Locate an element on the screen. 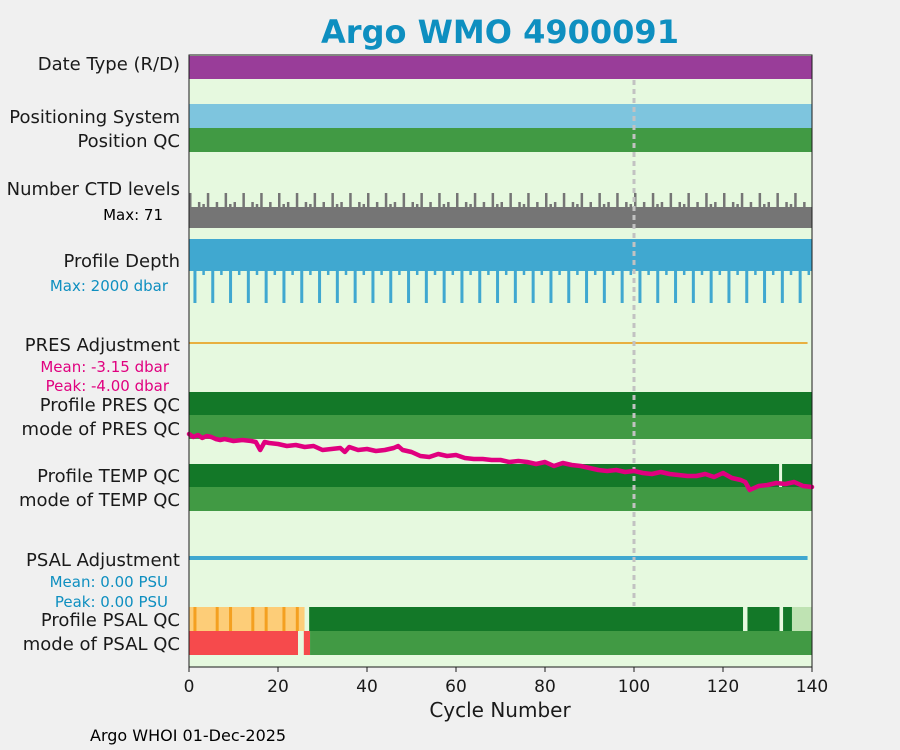 The width and height of the screenshot is (900, 750). profile-psal-qc-gap is located at coordinates (307, 619).